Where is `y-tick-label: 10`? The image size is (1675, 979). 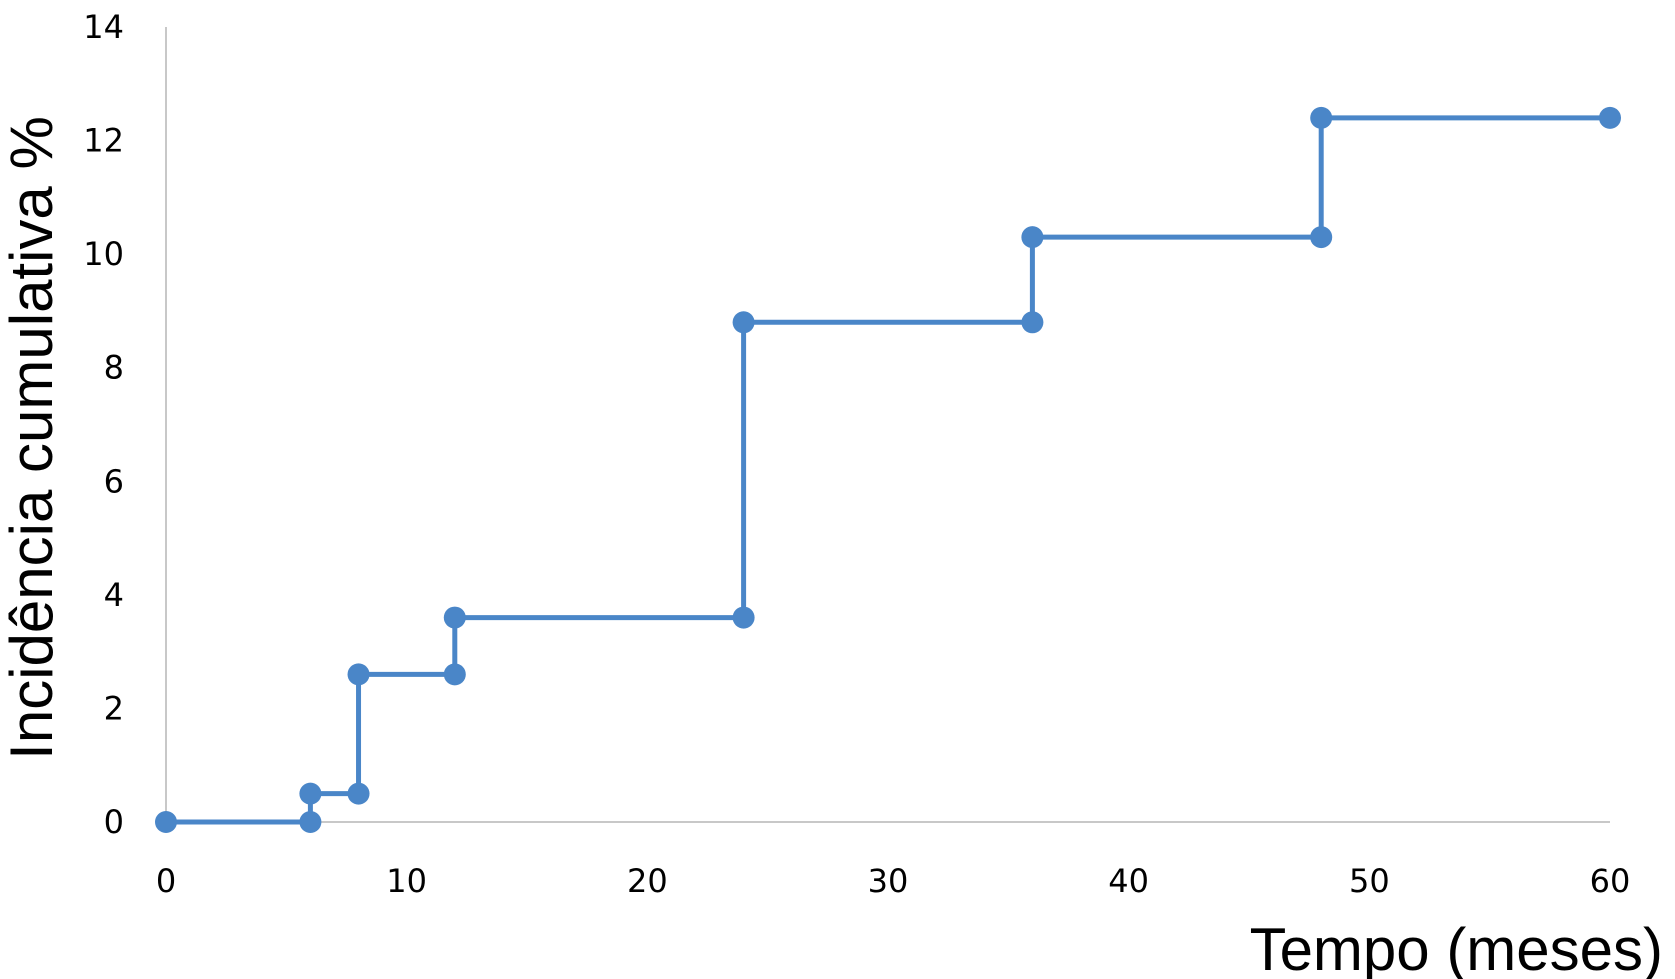 y-tick-label: 10 is located at coordinates (103, 254).